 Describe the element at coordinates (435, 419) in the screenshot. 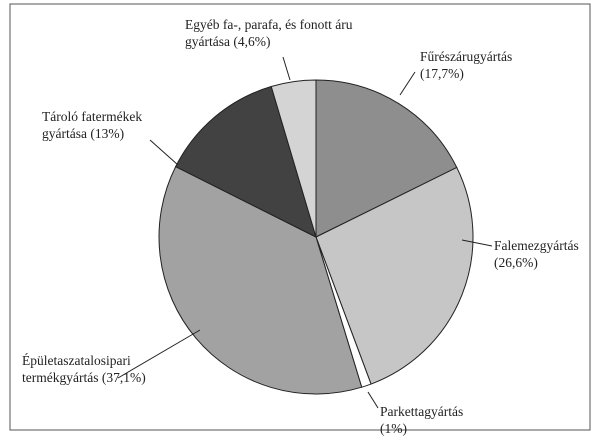

I see `slice-label: Parkettagyártás (1%)` at that location.